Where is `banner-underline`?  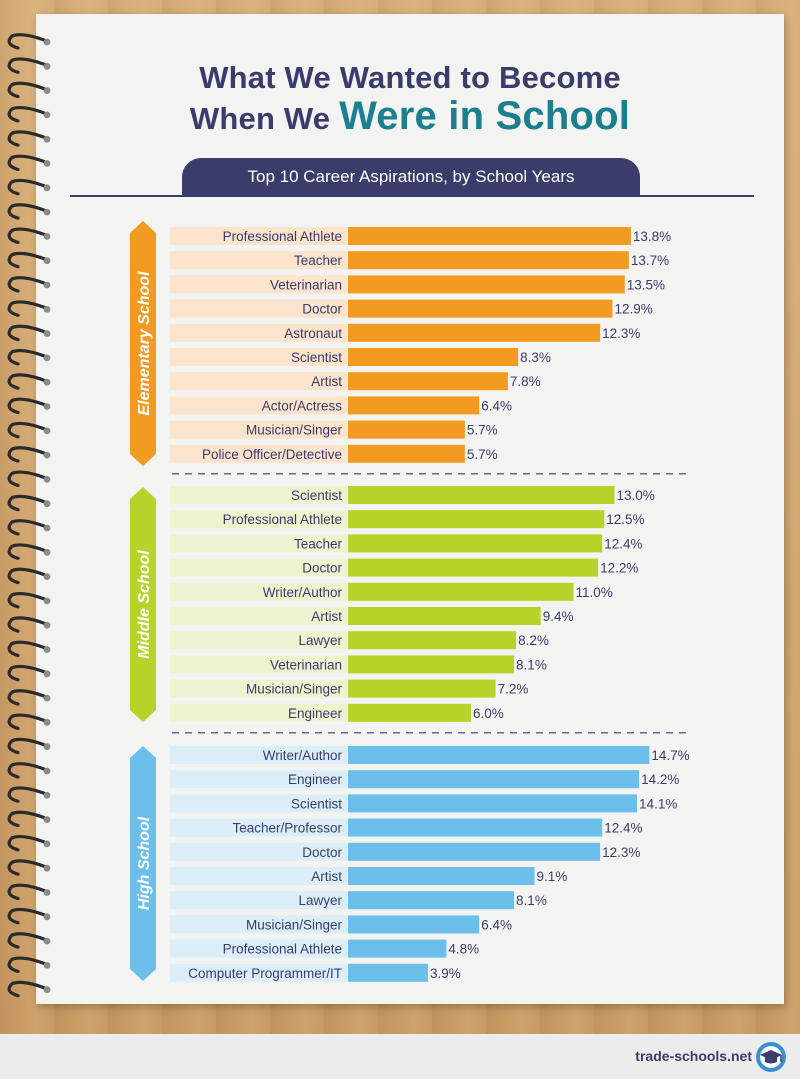 banner-underline is located at coordinates (412, 196).